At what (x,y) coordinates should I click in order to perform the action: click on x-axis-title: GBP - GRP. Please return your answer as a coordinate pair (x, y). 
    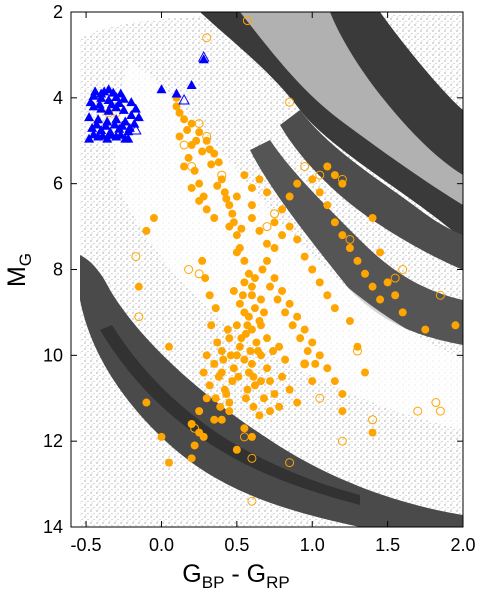
    Looking at the image, I should click on (235, 576).